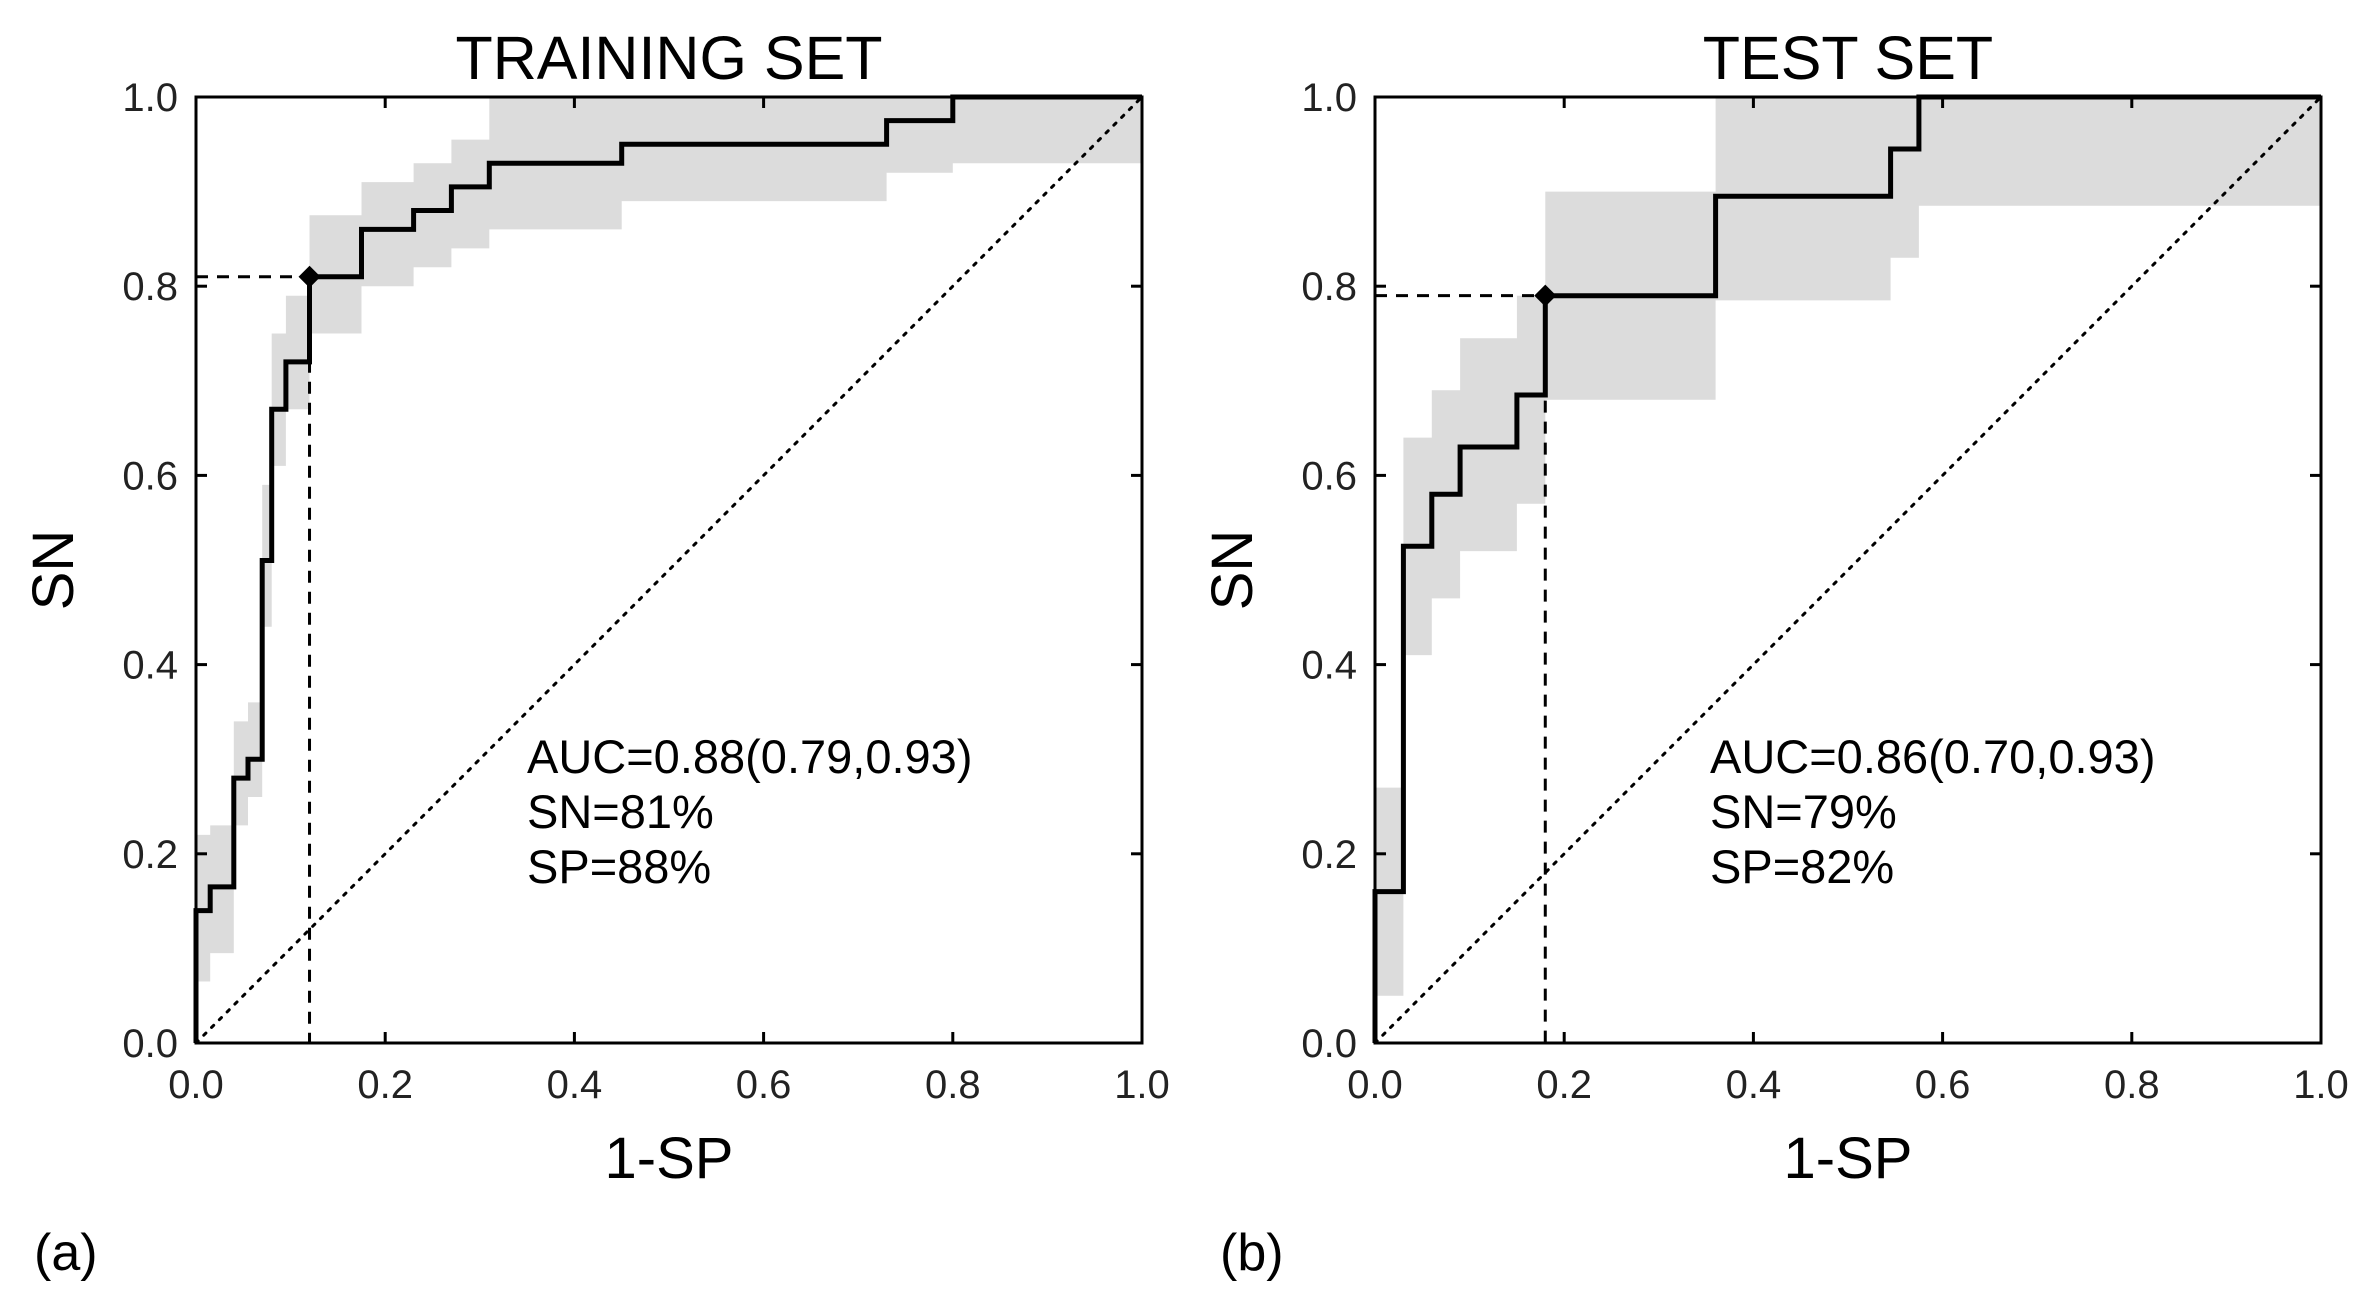  I want to click on train-annotation-auc: AUC=0.88(0.79,0.93), so click(749, 756).